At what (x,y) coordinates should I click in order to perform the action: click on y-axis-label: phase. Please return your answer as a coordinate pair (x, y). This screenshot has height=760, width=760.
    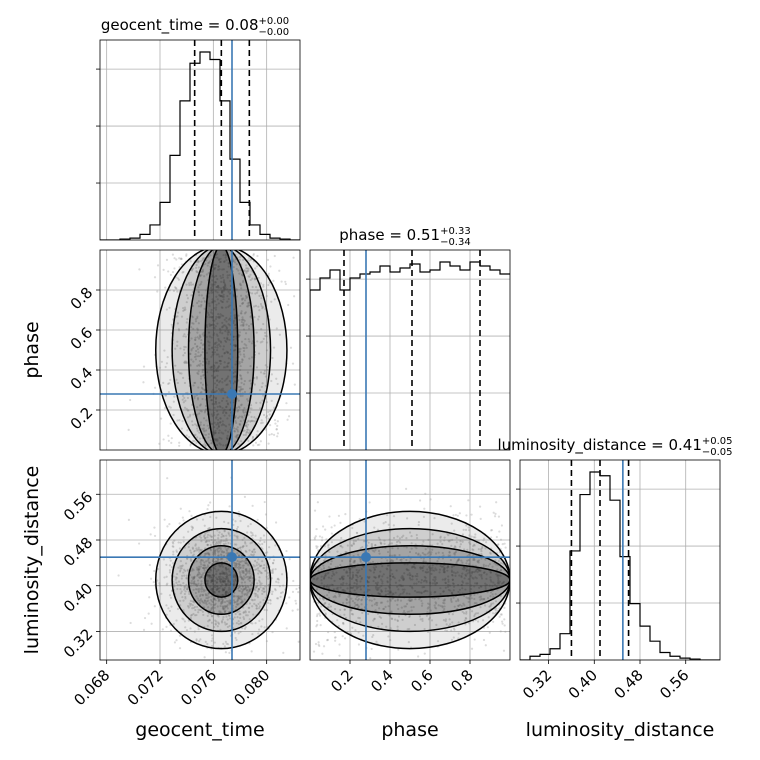
    Looking at the image, I should click on (32, 349).